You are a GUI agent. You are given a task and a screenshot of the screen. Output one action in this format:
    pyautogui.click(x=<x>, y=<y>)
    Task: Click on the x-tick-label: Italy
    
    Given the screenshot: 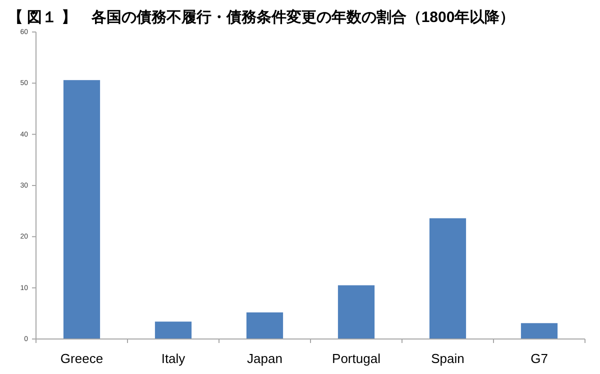 What is the action you would take?
    pyautogui.click(x=173, y=358)
    